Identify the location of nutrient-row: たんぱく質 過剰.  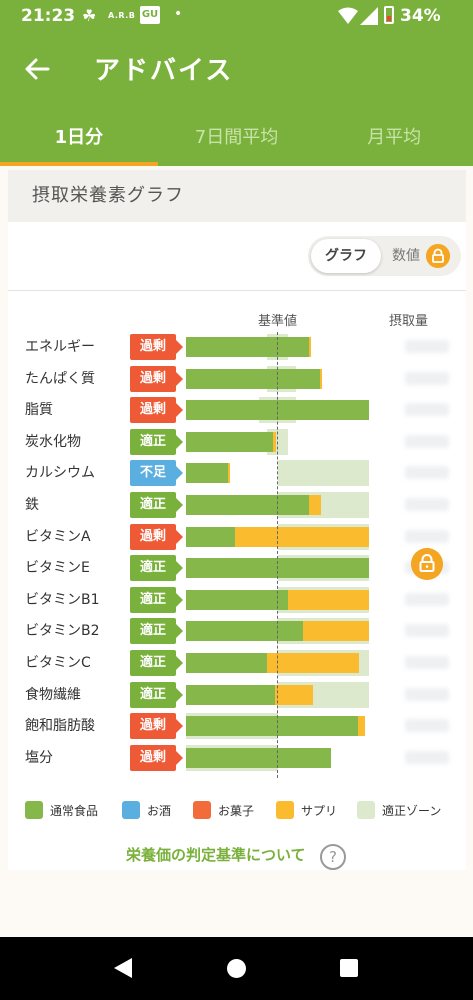
(237, 379).